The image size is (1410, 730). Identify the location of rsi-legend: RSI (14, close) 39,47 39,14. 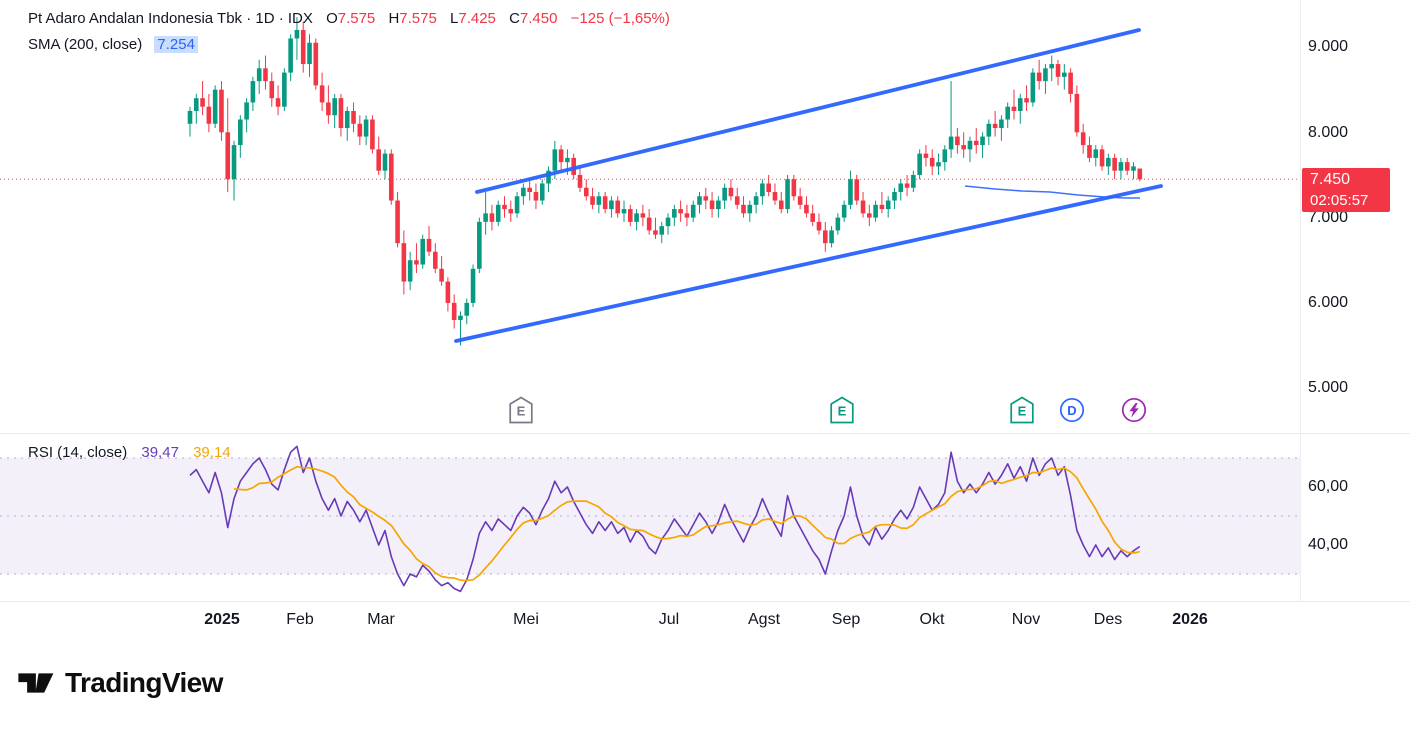
(129, 452).